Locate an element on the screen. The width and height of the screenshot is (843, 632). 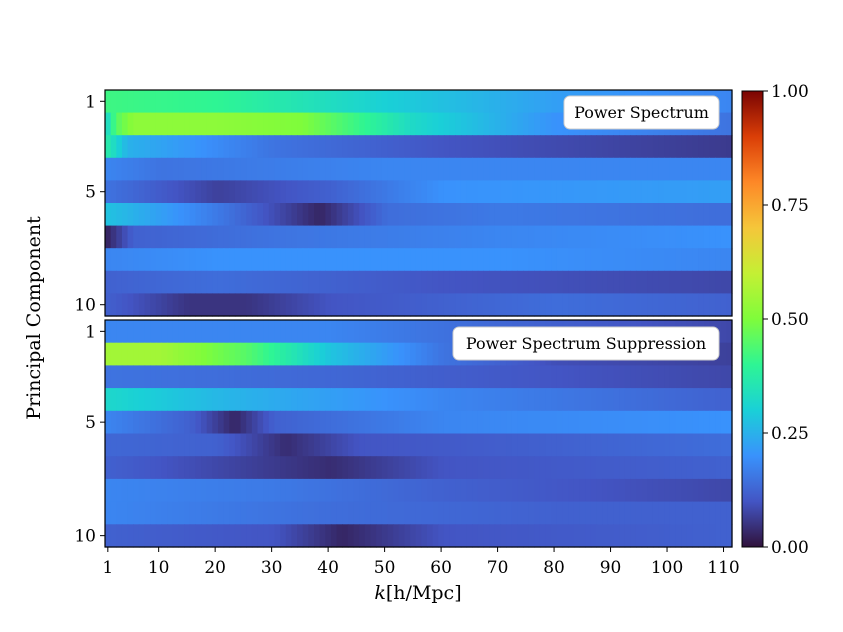
x-tick-label: 50 is located at coordinates (385, 568).